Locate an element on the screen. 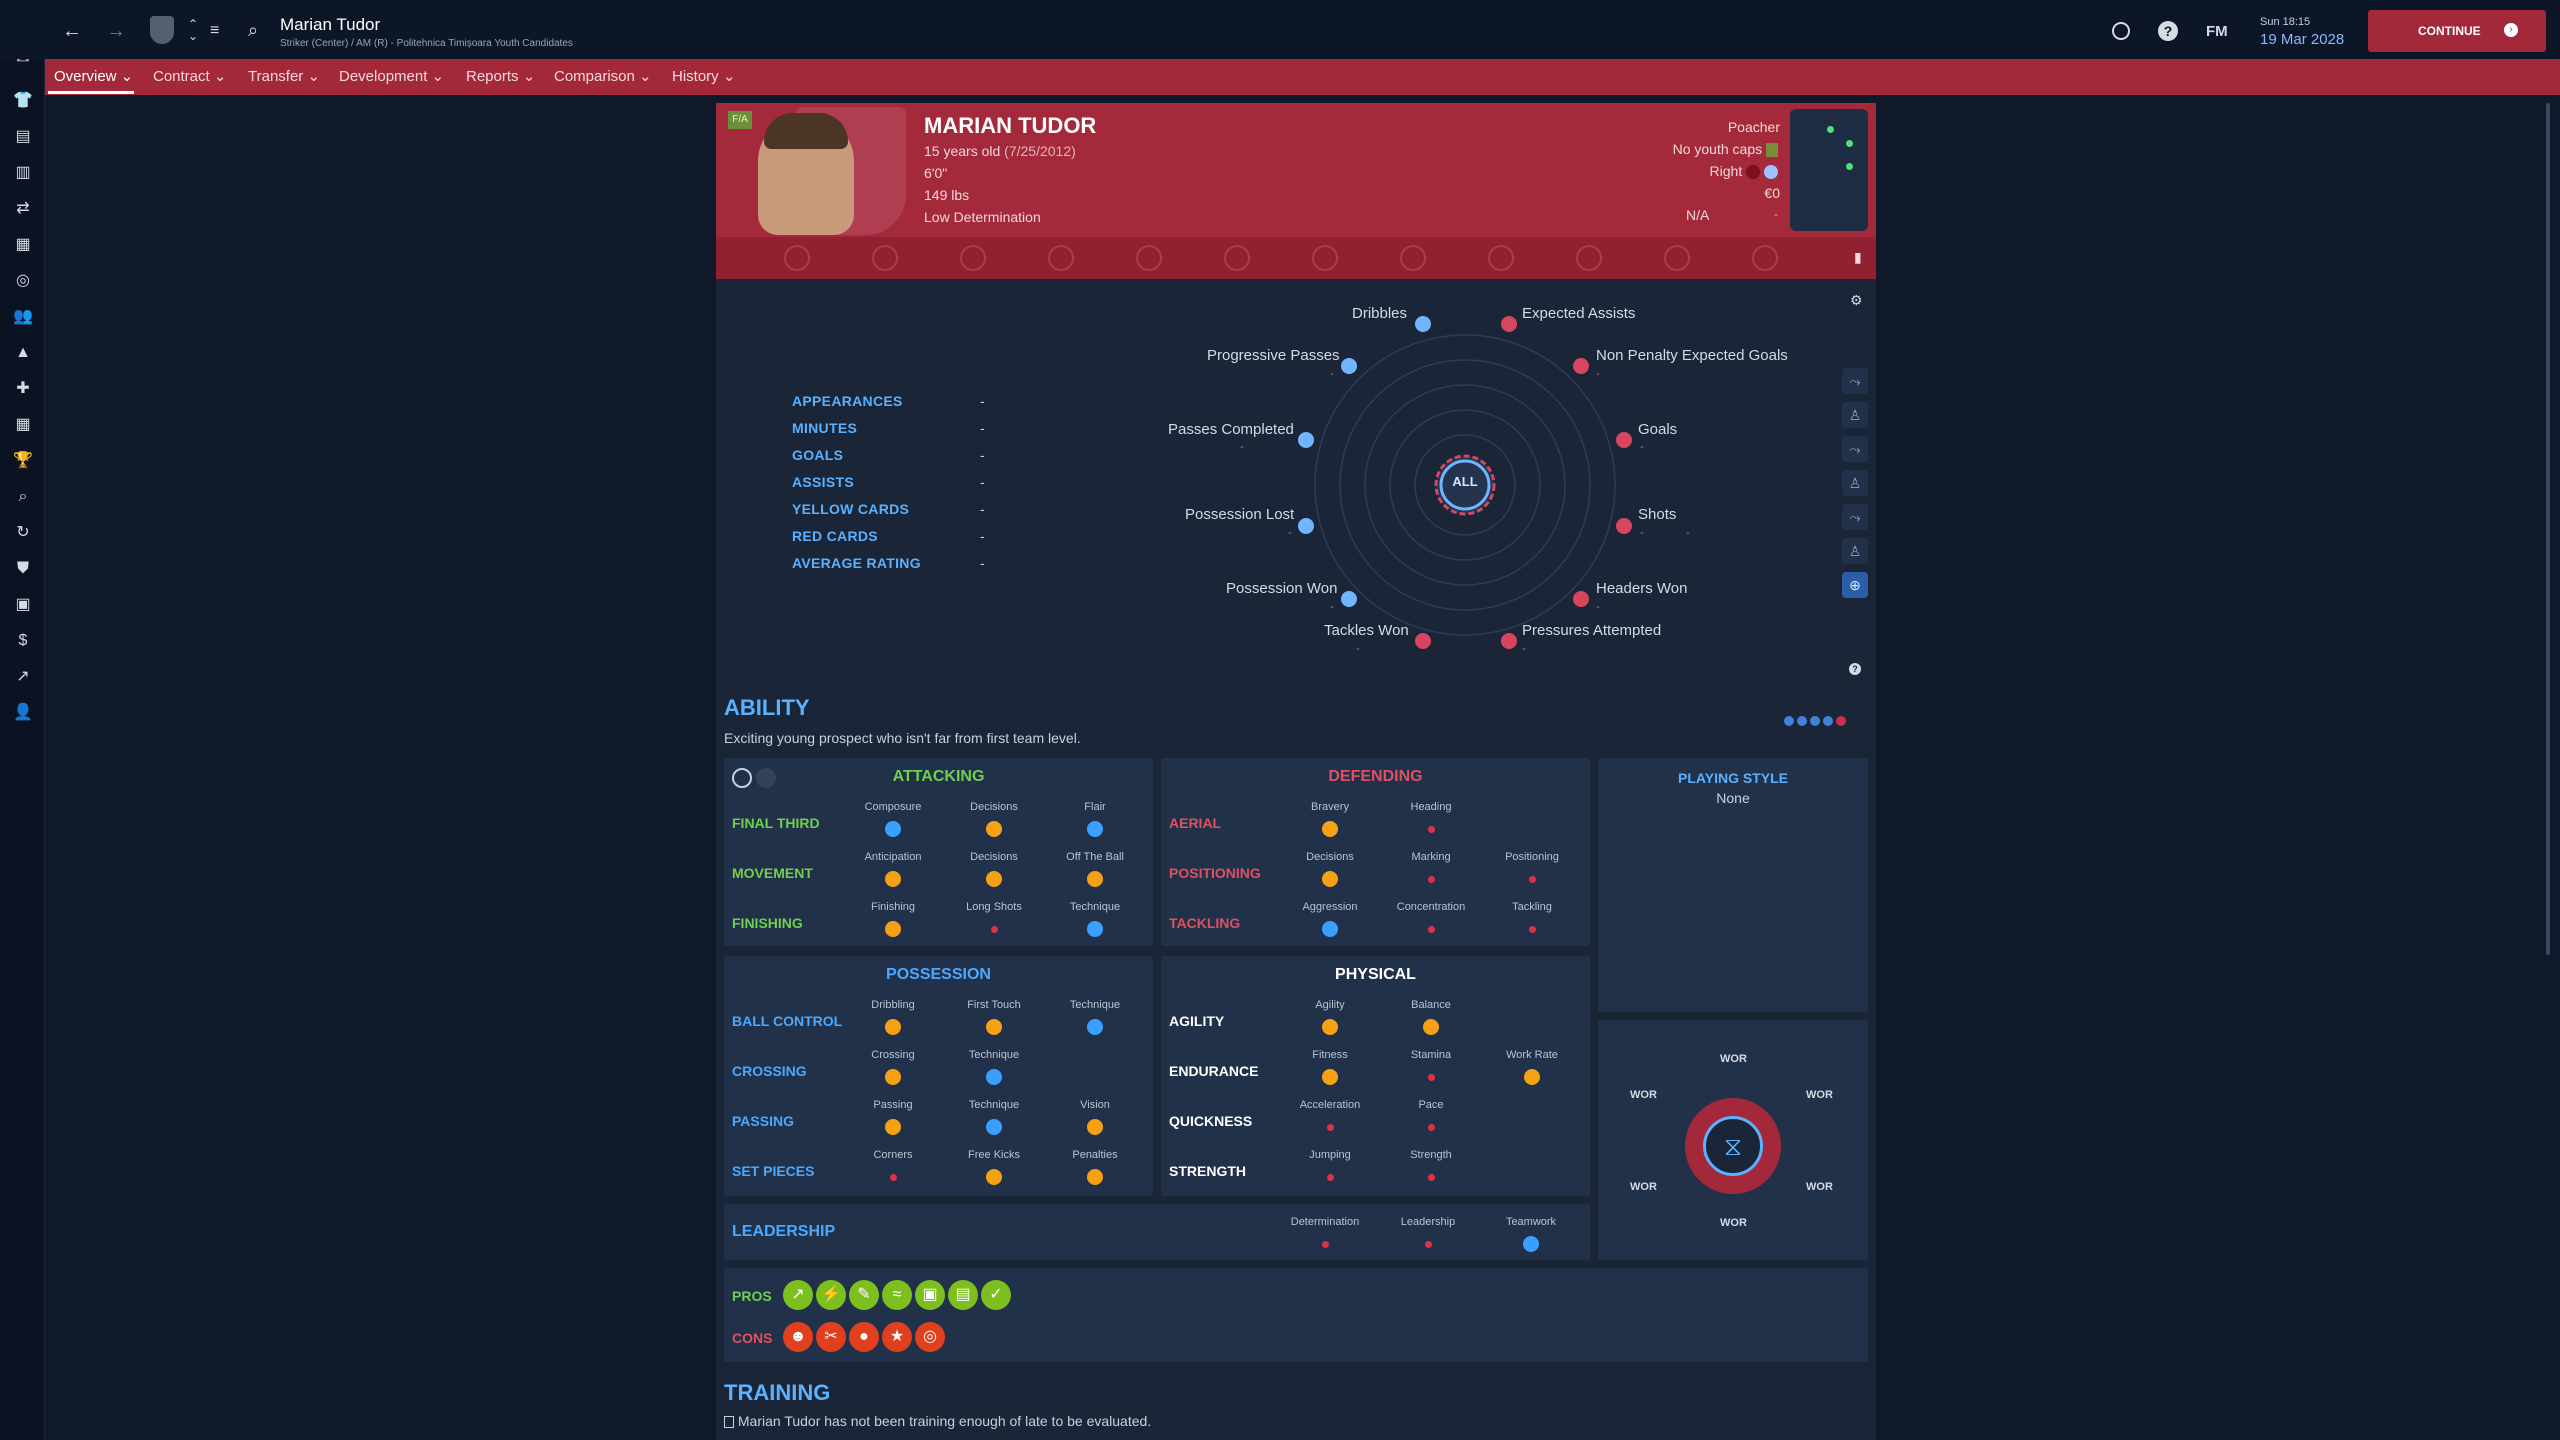 The image size is (2560, 1440). tab-development: Development ⌄ is located at coordinates (392, 76).